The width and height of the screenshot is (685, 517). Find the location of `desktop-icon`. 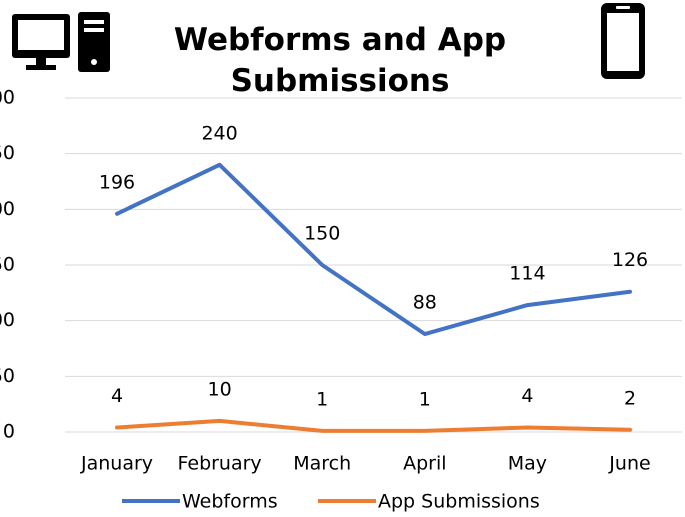

desktop-icon is located at coordinates (61, 42).